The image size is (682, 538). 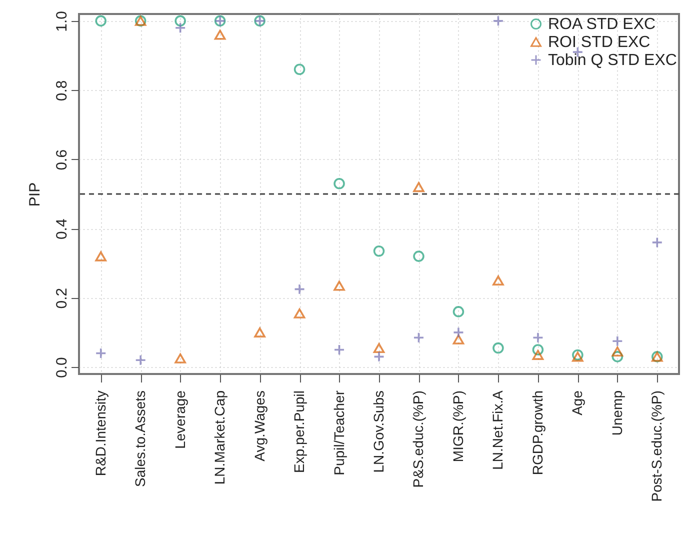 I want to click on y-tick-label: 0.8, so click(x=62, y=91).